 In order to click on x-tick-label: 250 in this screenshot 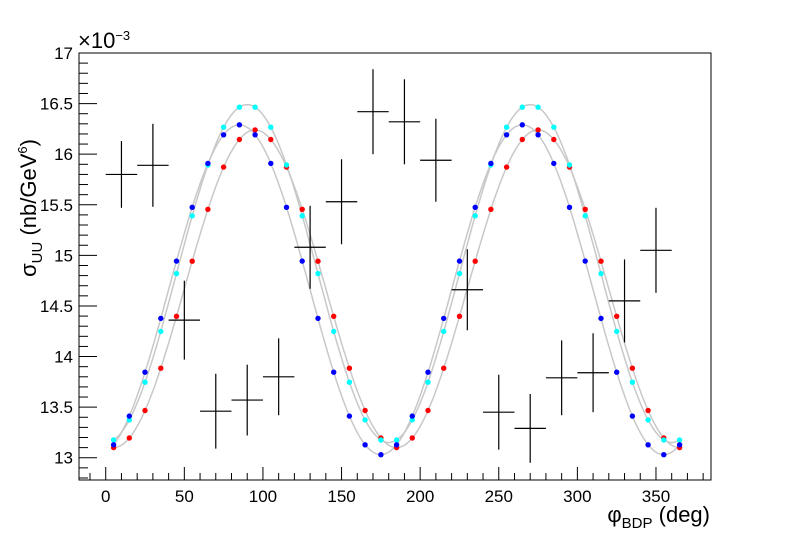, I will do `click(499, 496)`.